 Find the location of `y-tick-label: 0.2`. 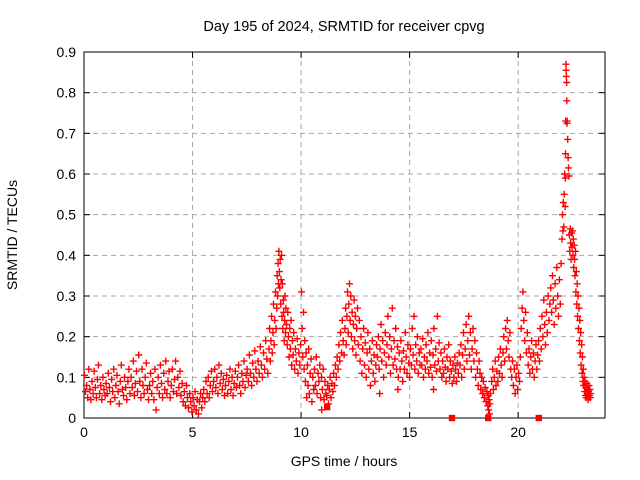

y-tick-label: 0.2 is located at coordinates (67, 337).